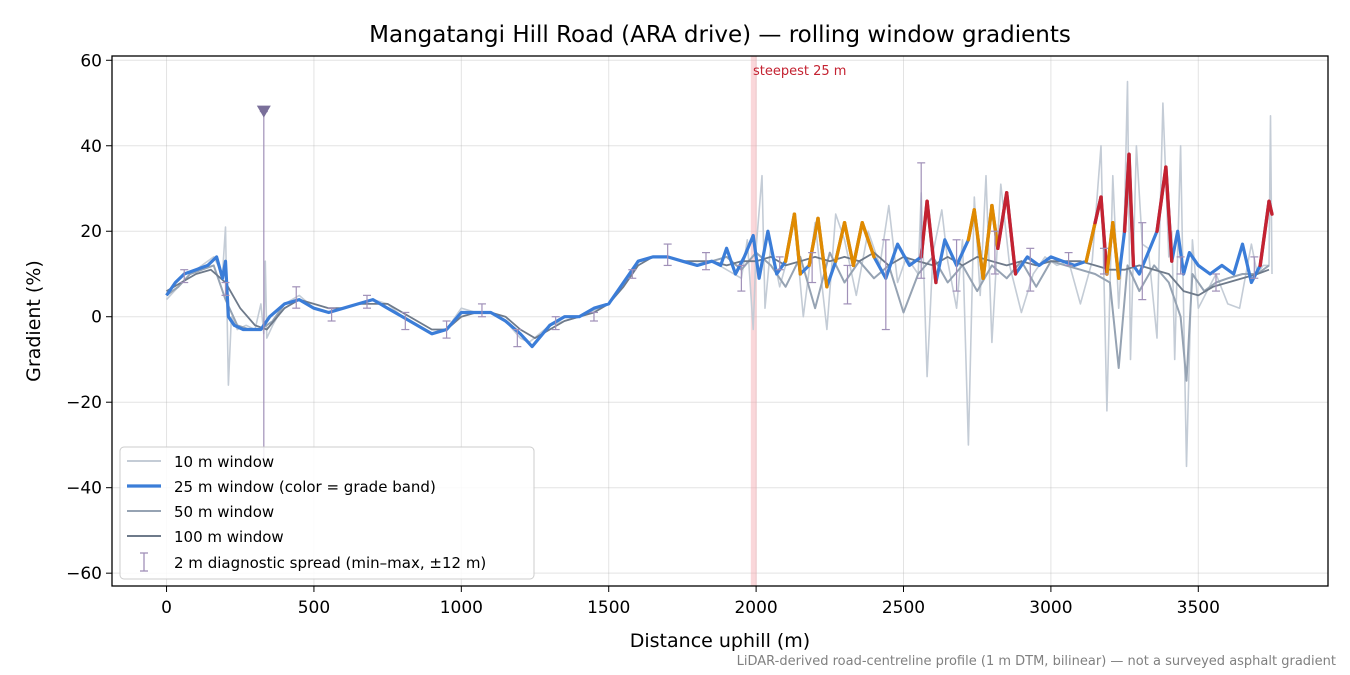 The height and width of the screenshot is (675, 1350). Describe the element at coordinates (330, 563) in the screenshot. I see `legend-label-spread: 2 m diagnostic spread (min–max, ±12 m)` at that location.